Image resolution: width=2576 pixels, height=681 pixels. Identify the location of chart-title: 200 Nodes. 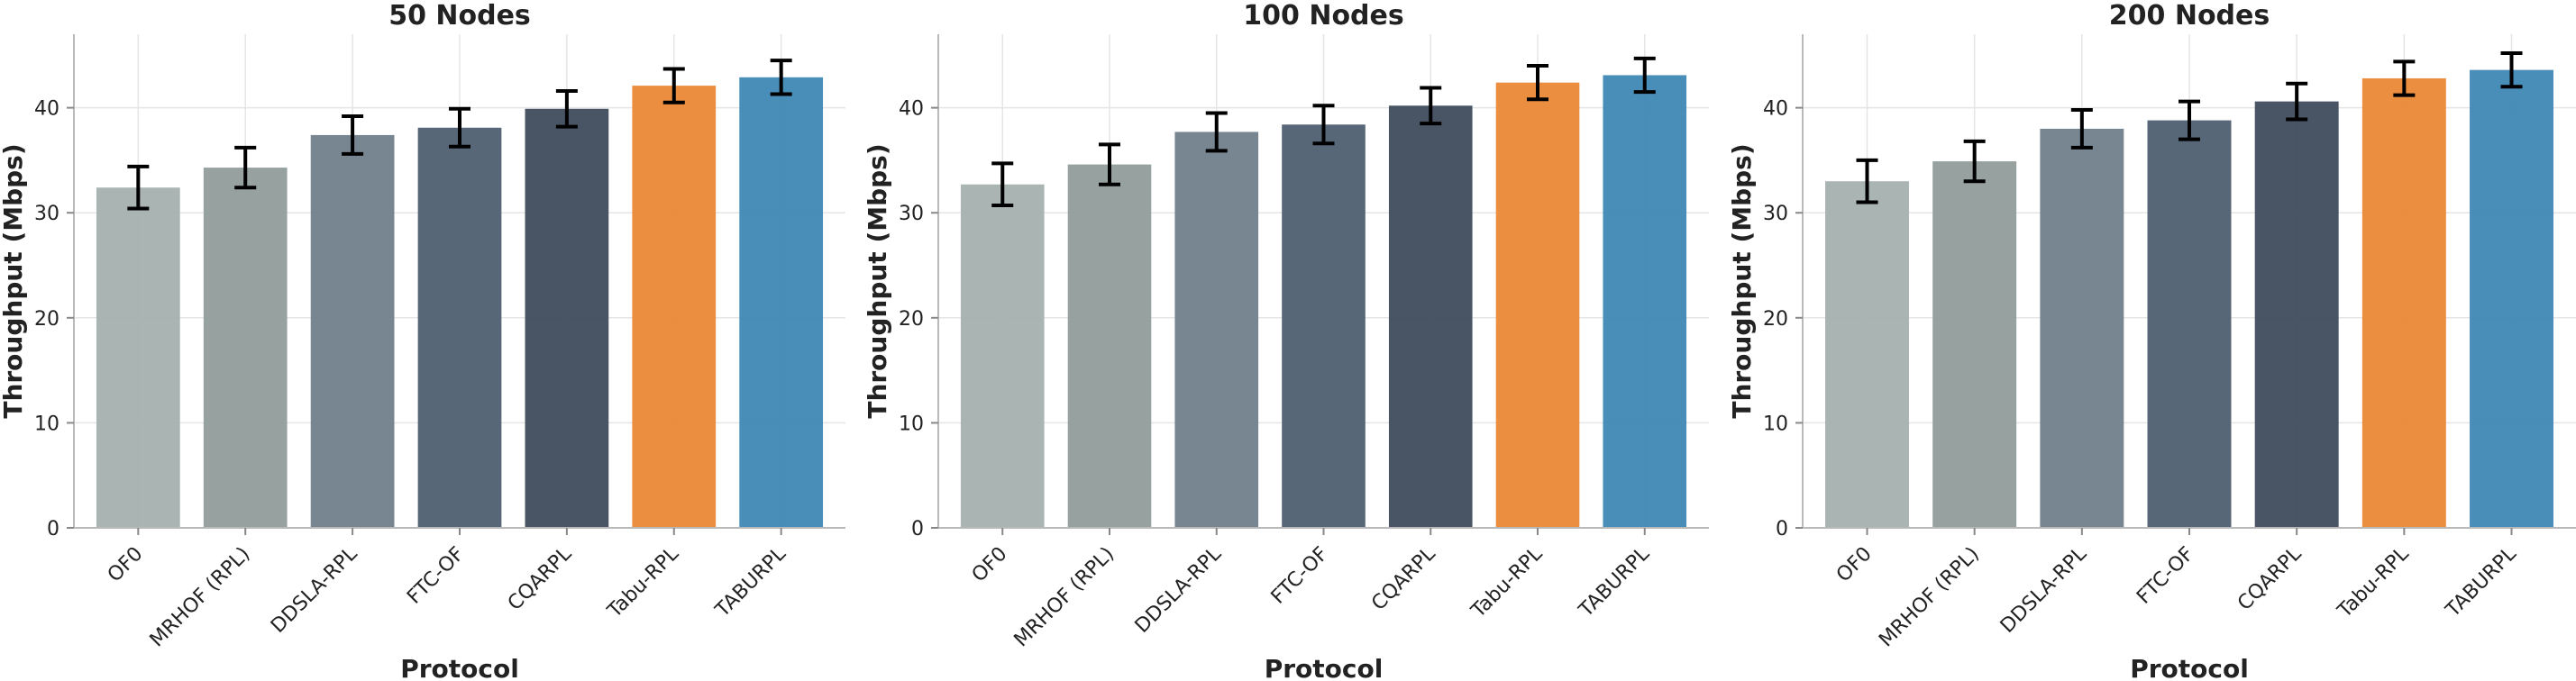
(2189, 16).